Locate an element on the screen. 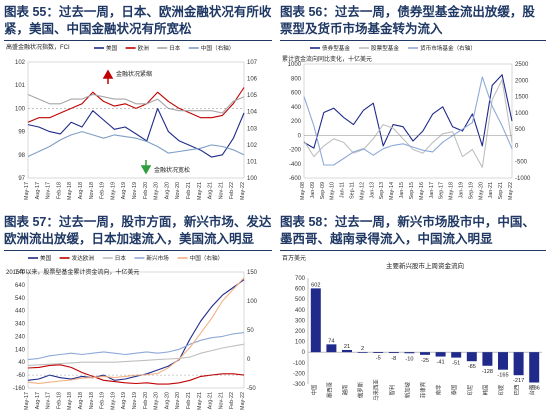 The image size is (550, 420). y-tick: -200 is located at coordinates (299, 374).